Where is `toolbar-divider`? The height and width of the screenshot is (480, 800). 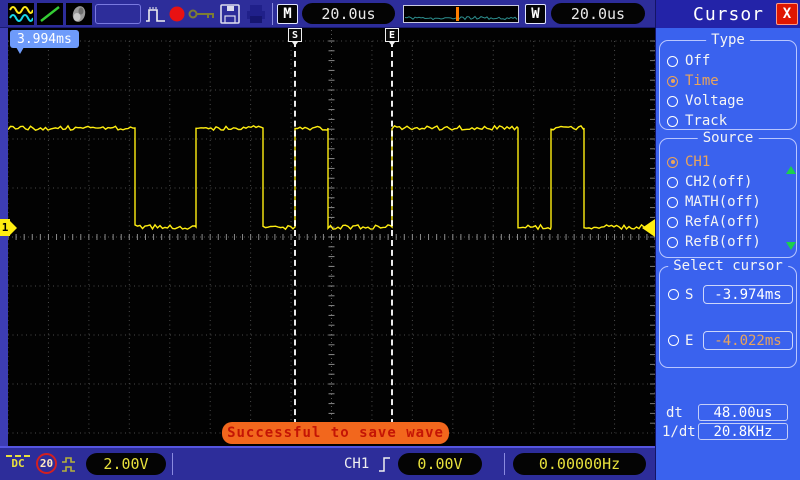 toolbar-divider is located at coordinates (272, 14).